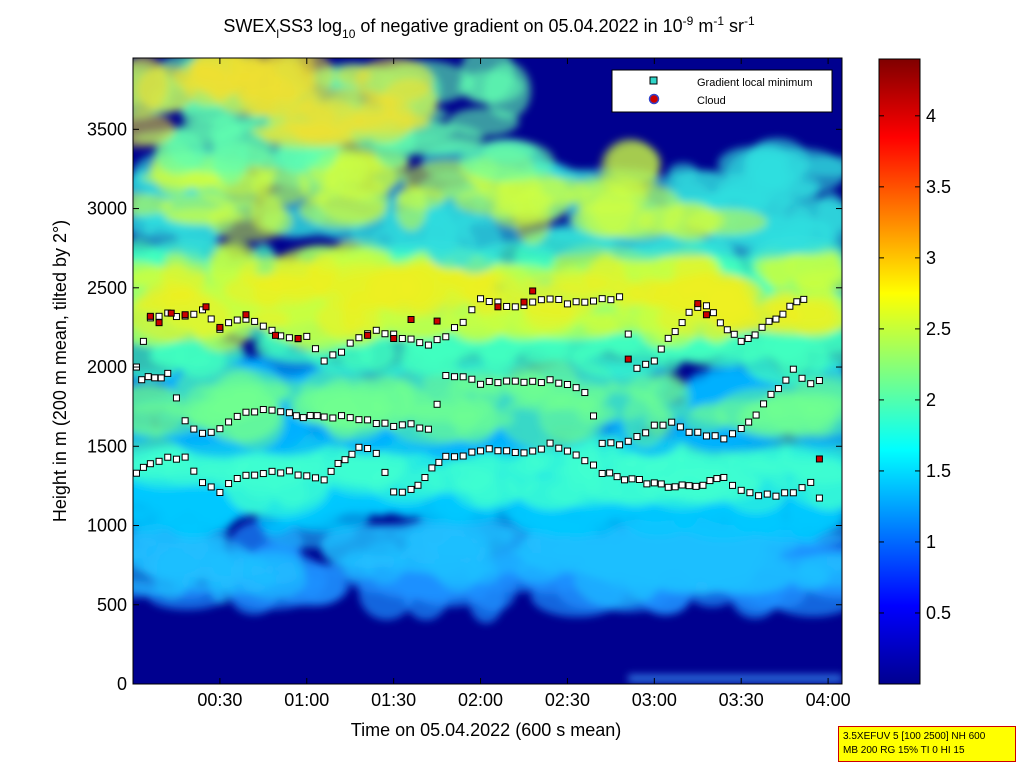 Image resolution: width=1023 pixels, height=767 pixels. I want to click on y-tick-label: 1500, so click(107, 446).